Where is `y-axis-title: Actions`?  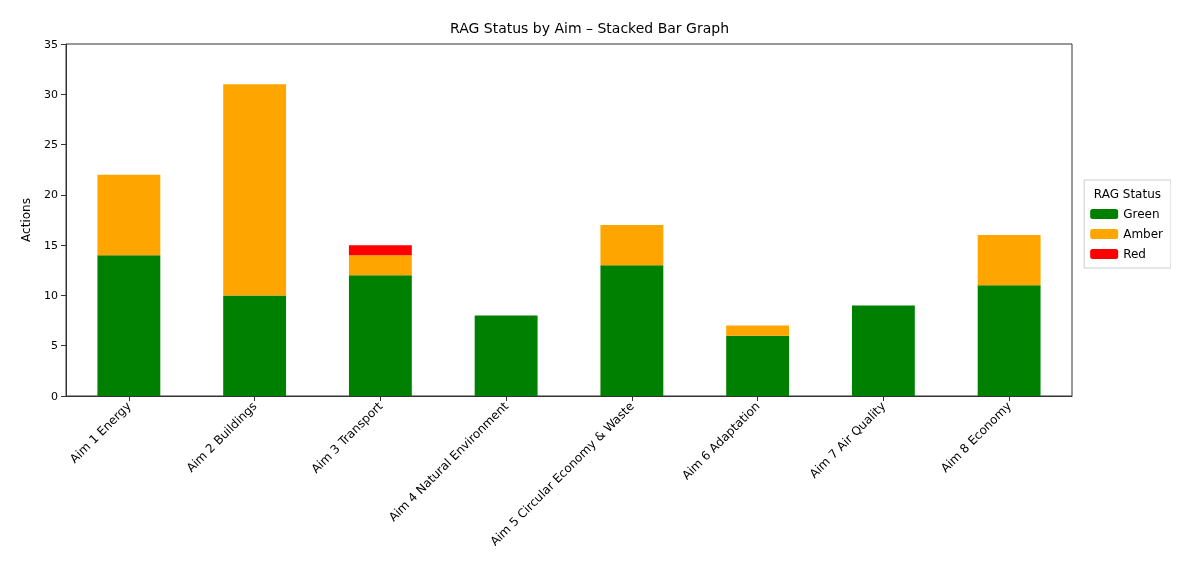
y-axis-title: Actions is located at coordinates (26, 220).